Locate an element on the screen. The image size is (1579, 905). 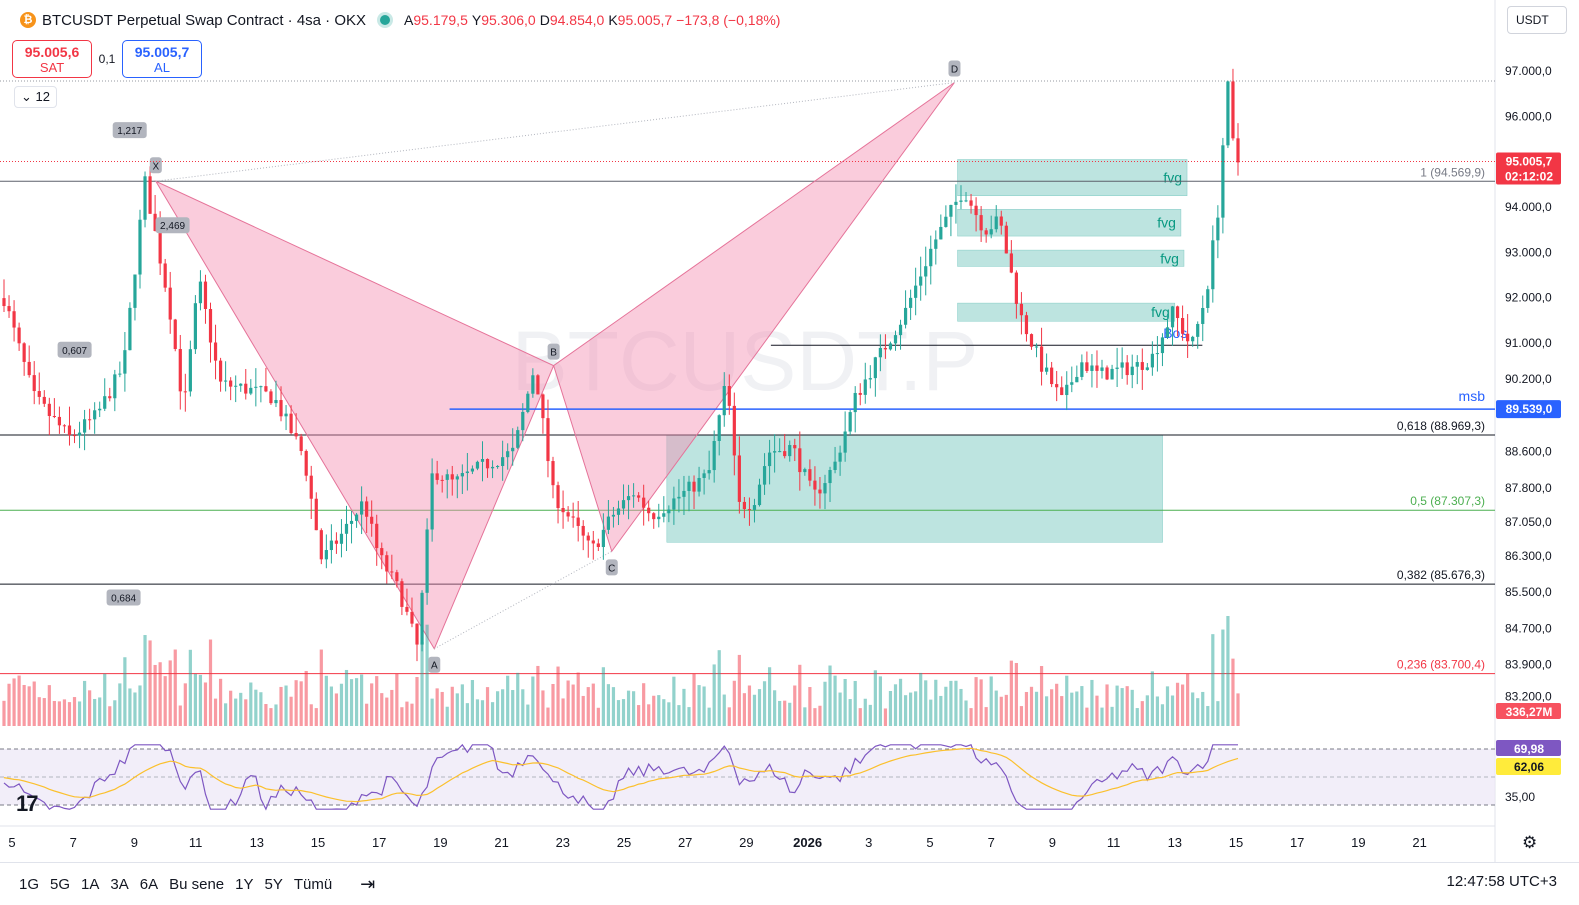
harmonic-point-label: X is located at coordinates (155, 166).